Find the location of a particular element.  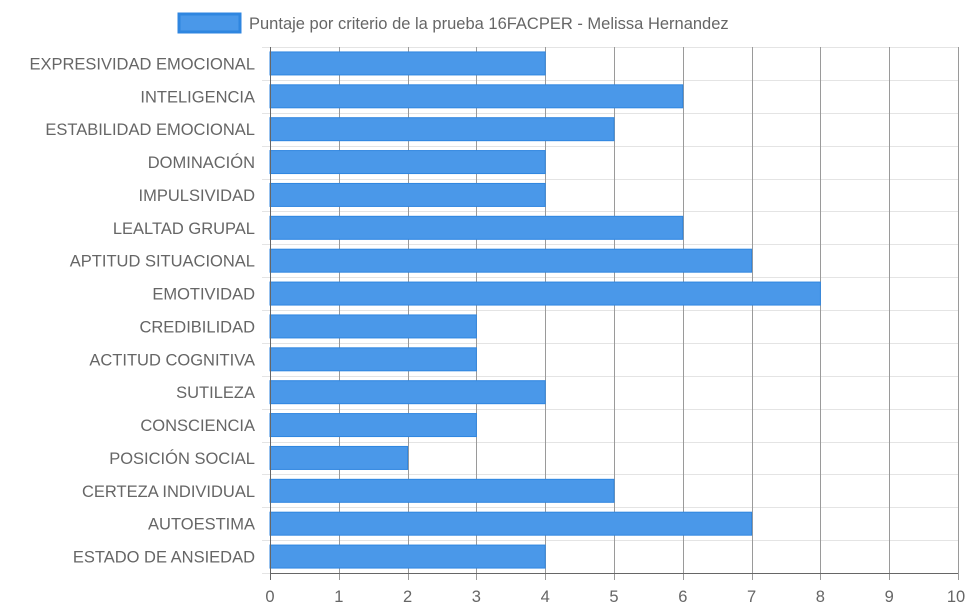

category-label: CERTEZA INDIVIDUAL is located at coordinates (168, 492).